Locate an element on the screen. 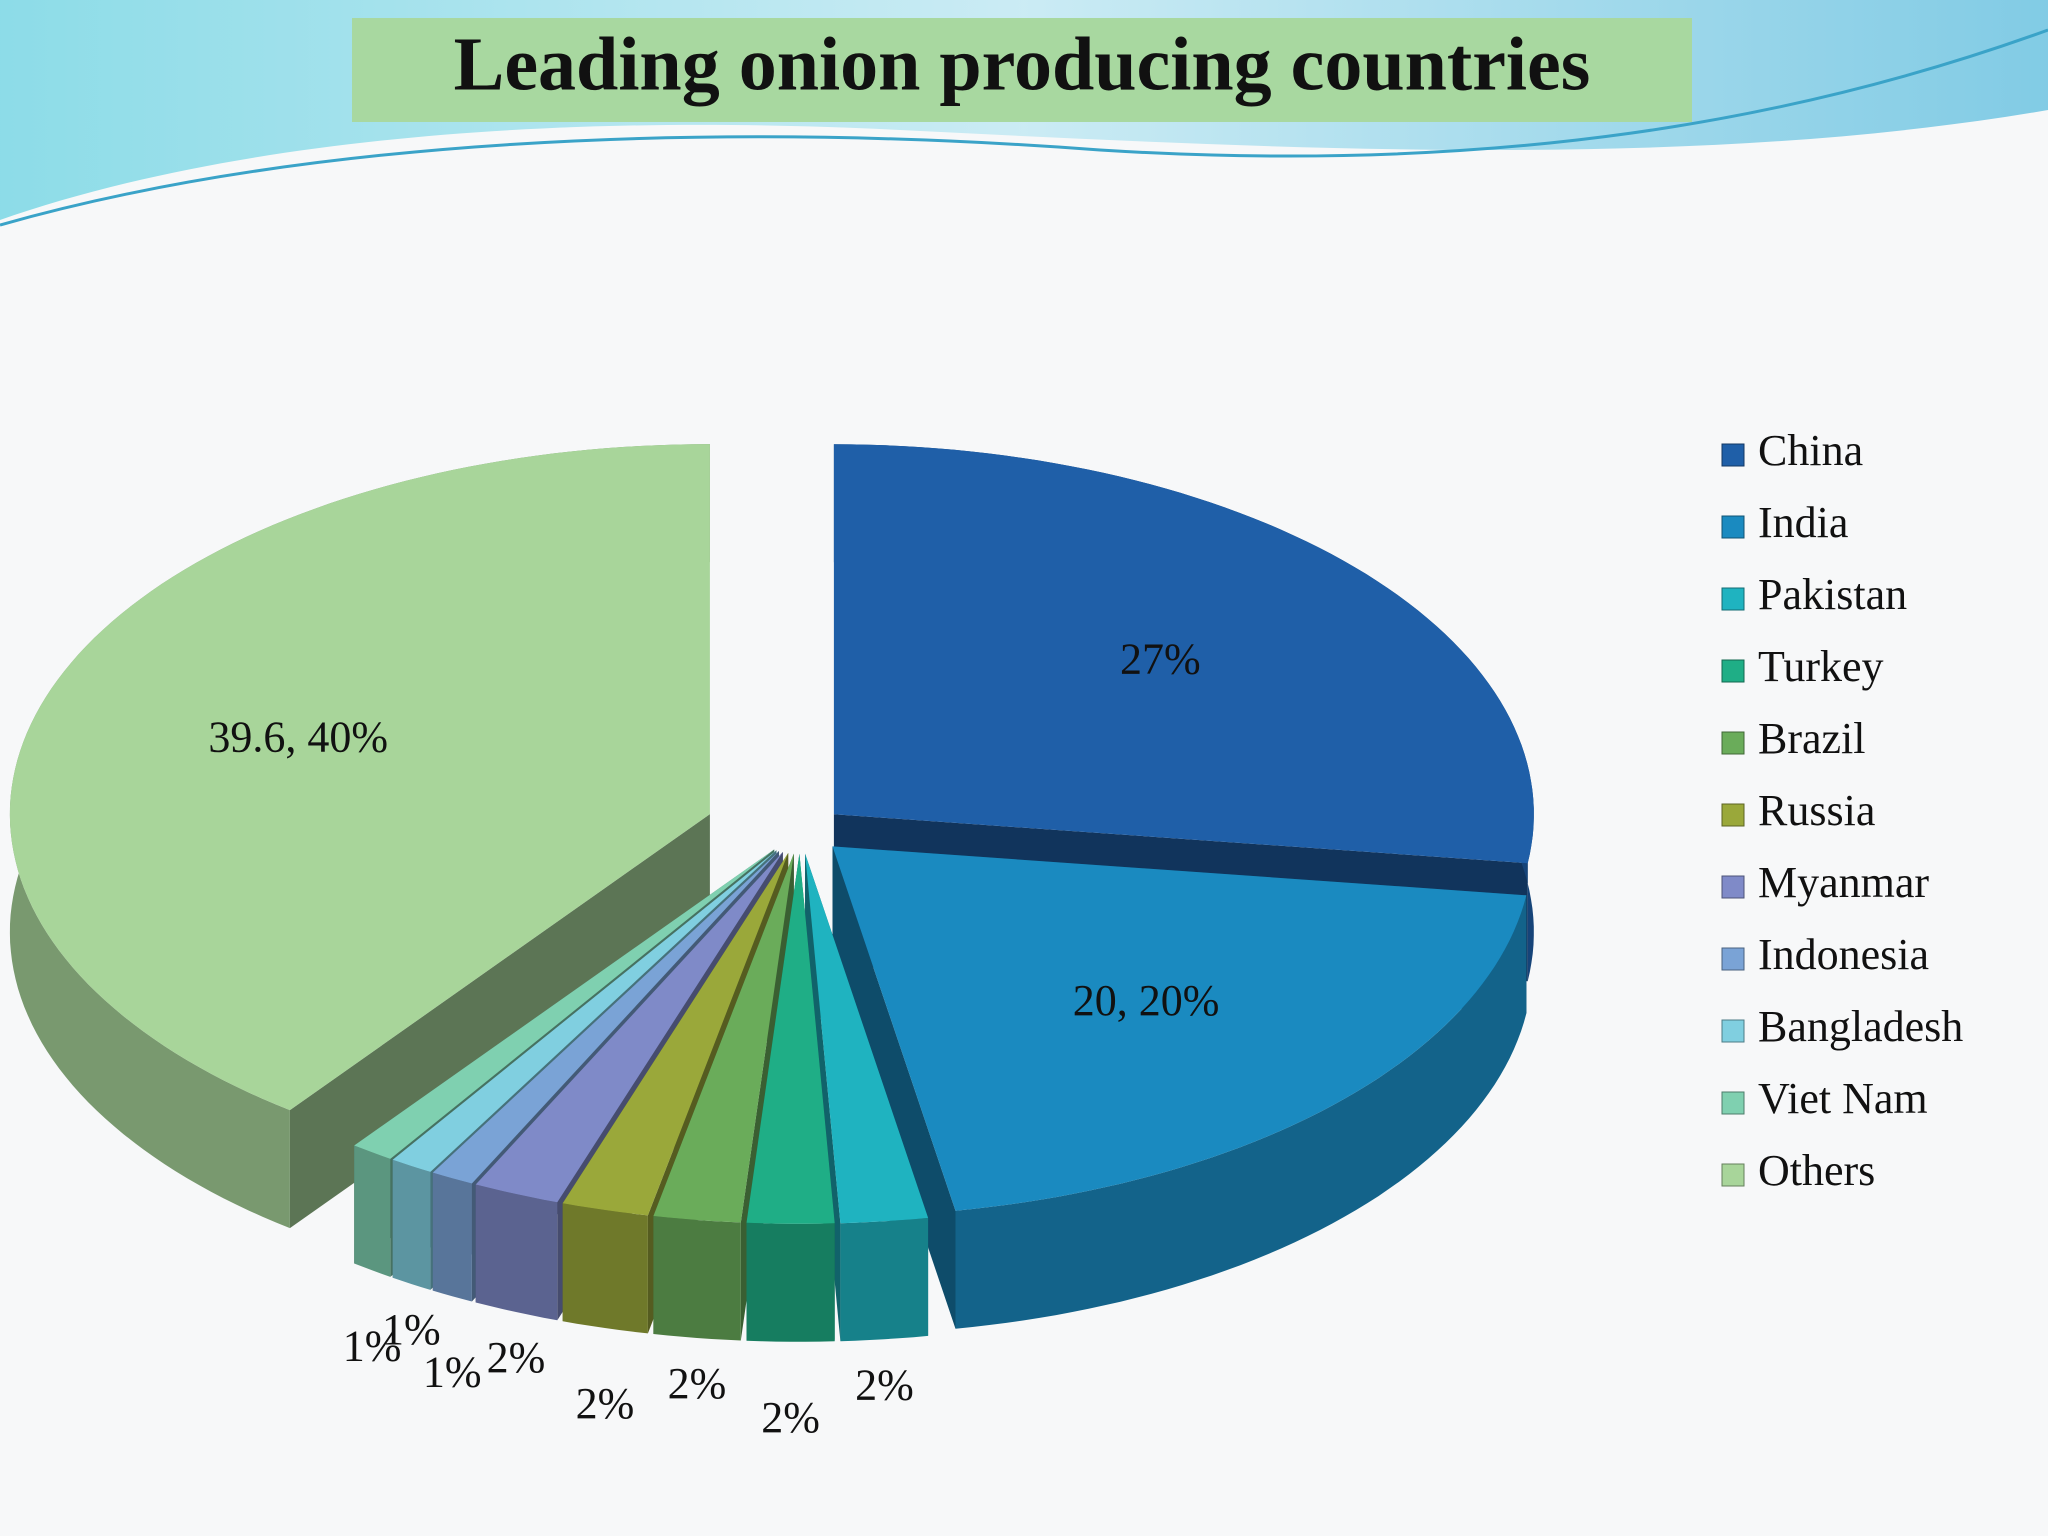 The width and height of the screenshot is (2048, 1536). legend-label: Pakistan is located at coordinates (1832, 594).